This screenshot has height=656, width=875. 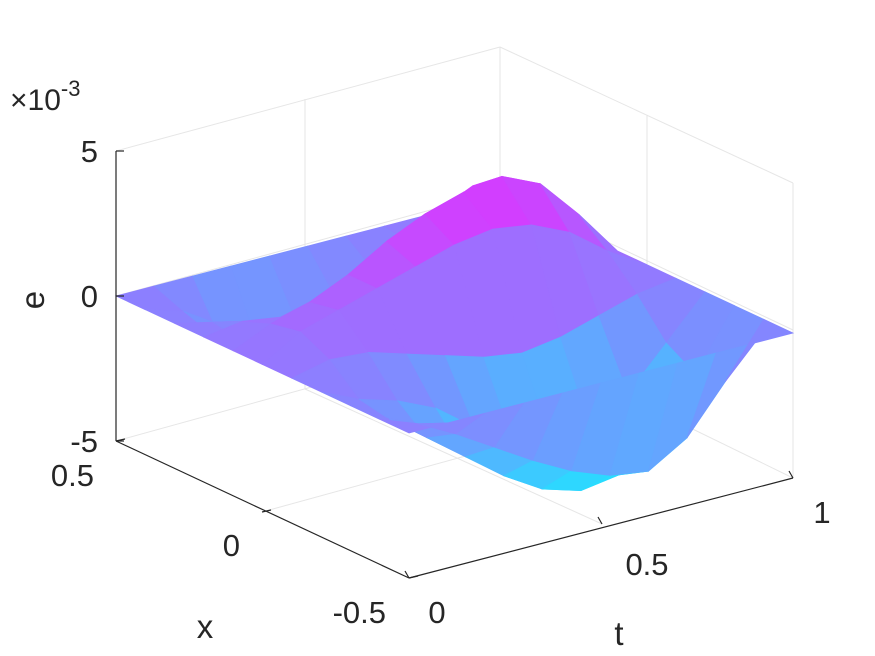 What do you see at coordinates (84, 441) in the screenshot?
I see `z-tick-label: -5` at bounding box center [84, 441].